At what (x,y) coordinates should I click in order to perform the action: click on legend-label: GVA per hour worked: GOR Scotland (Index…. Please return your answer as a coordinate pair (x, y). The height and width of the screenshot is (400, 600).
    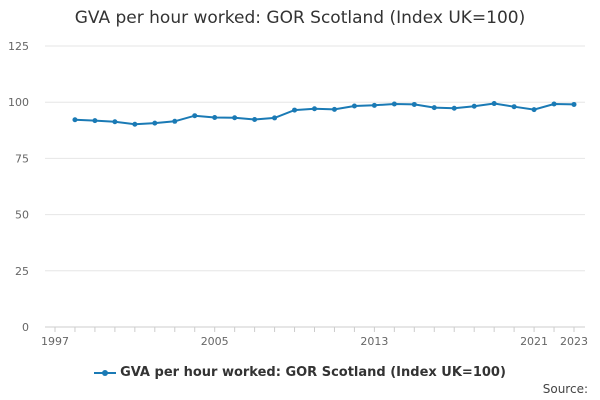
    Looking at the image, I should click on (313, 372).